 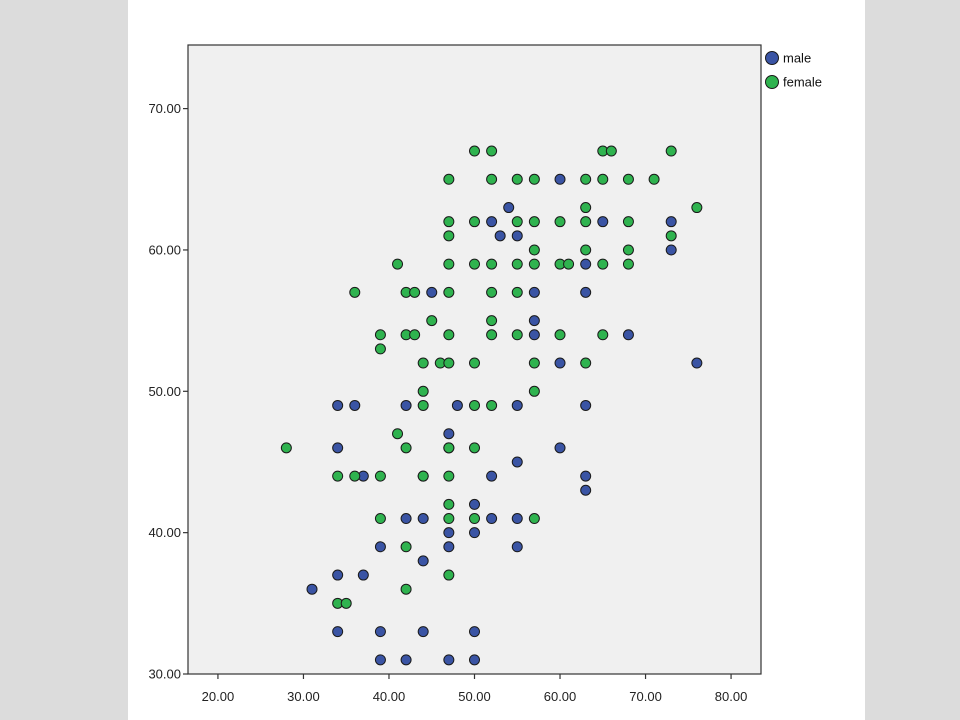 I want to click on x-tick-label: 80.00, so click(x=731, y=696).